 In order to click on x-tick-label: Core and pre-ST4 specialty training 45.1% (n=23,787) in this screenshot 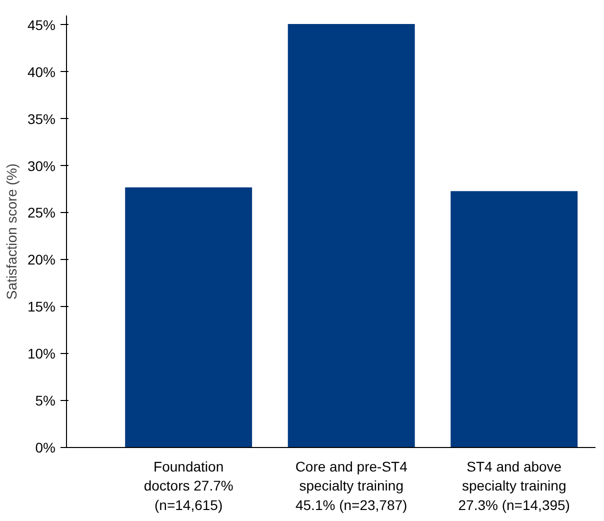, I will do `click(351, 485)`.